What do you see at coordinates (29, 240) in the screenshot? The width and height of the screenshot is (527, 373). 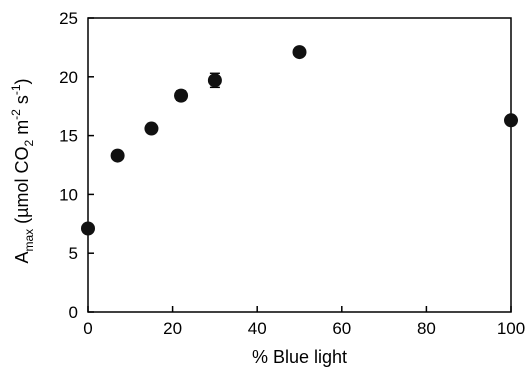 I see `y-axis-label-part-1: max` at bounding box center [29, 240].